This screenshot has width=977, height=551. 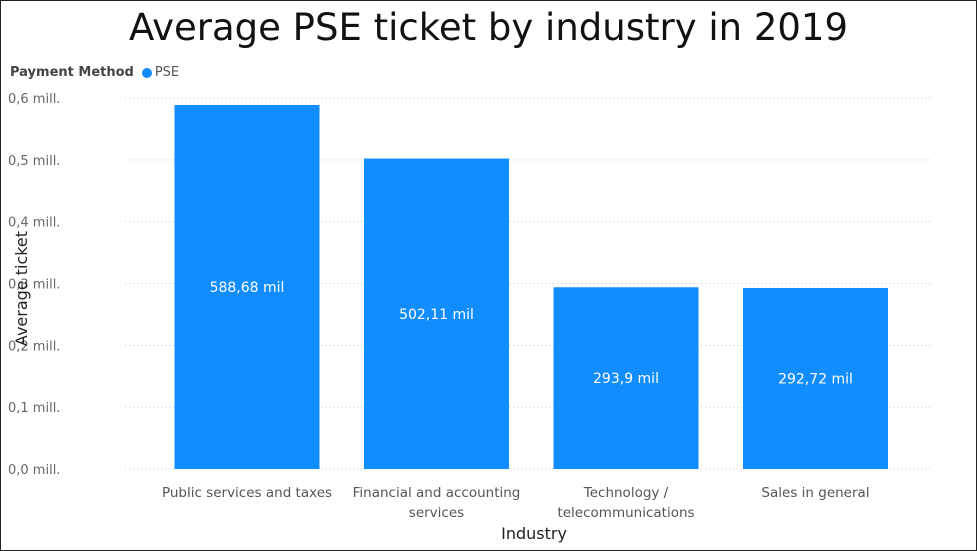 I want to click on data-label: 292,72 mil, so click(x=815, y=380).